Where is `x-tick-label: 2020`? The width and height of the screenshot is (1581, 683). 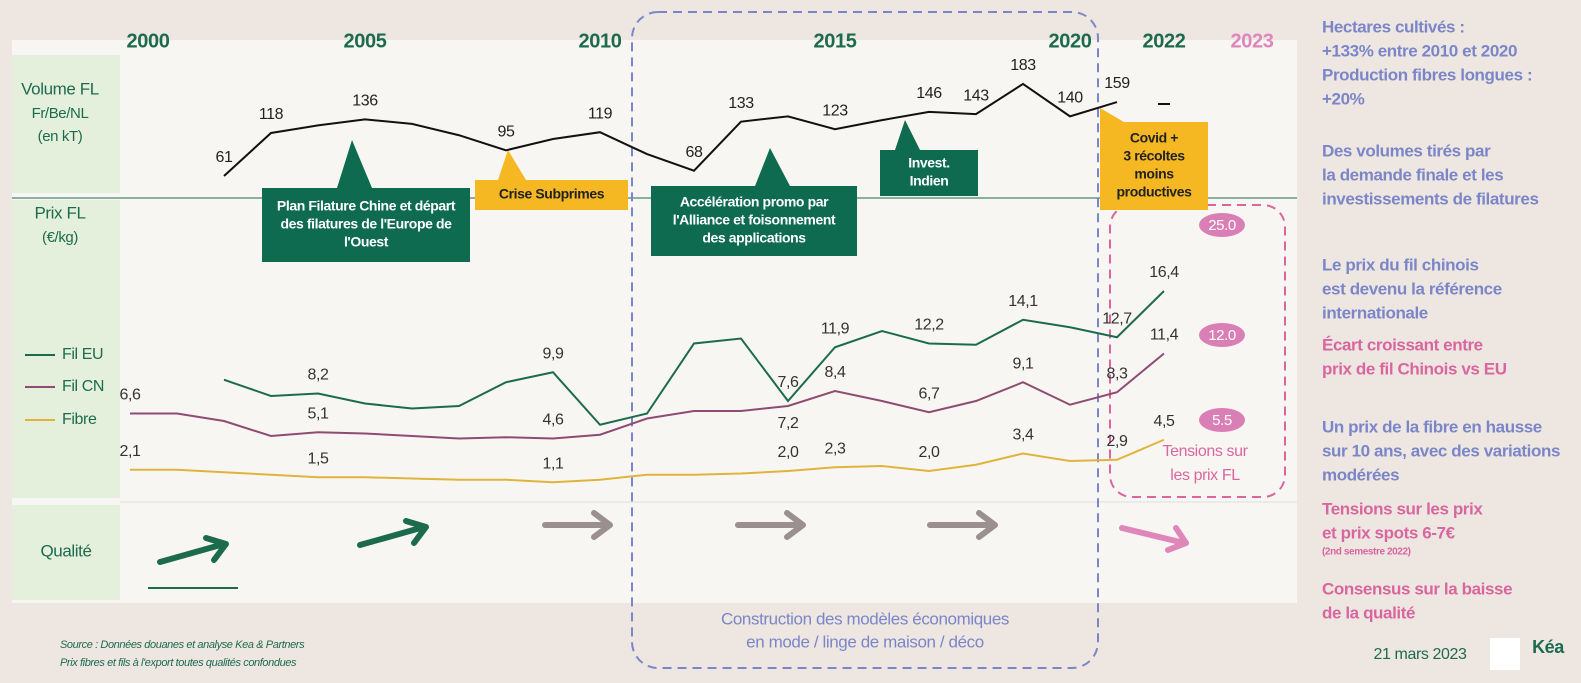 x-tick-label: 2020 is located at coordinates (1070, 41).